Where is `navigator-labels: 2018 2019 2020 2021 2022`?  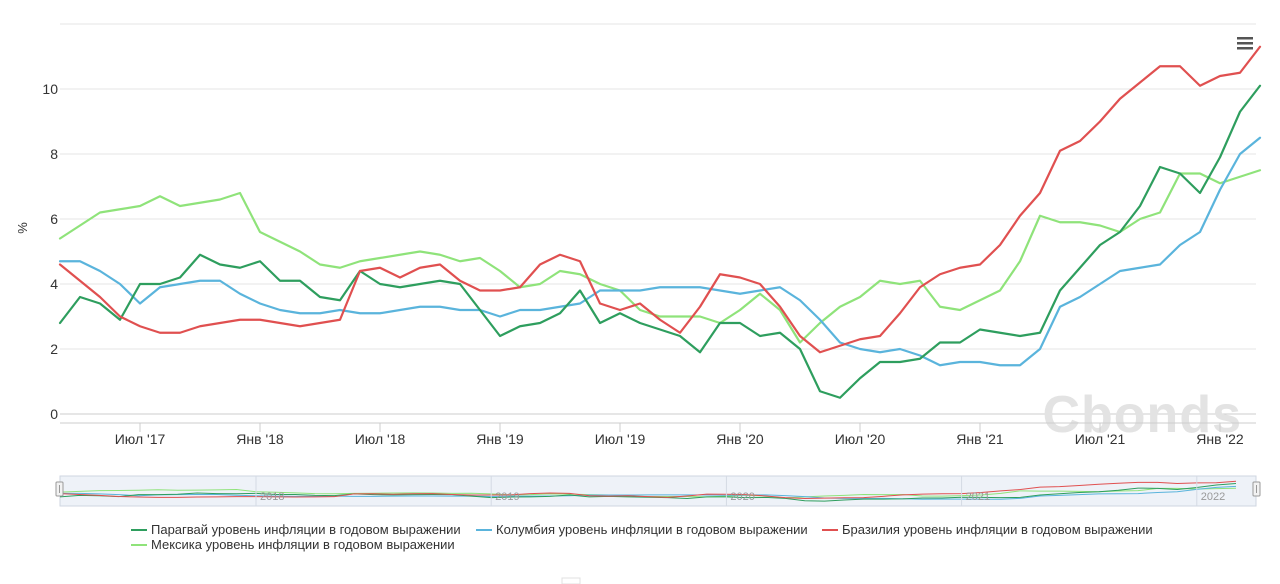
navigator-labels: 2018 2019 2020 2021 2022 is located at coordinates (740, 491).